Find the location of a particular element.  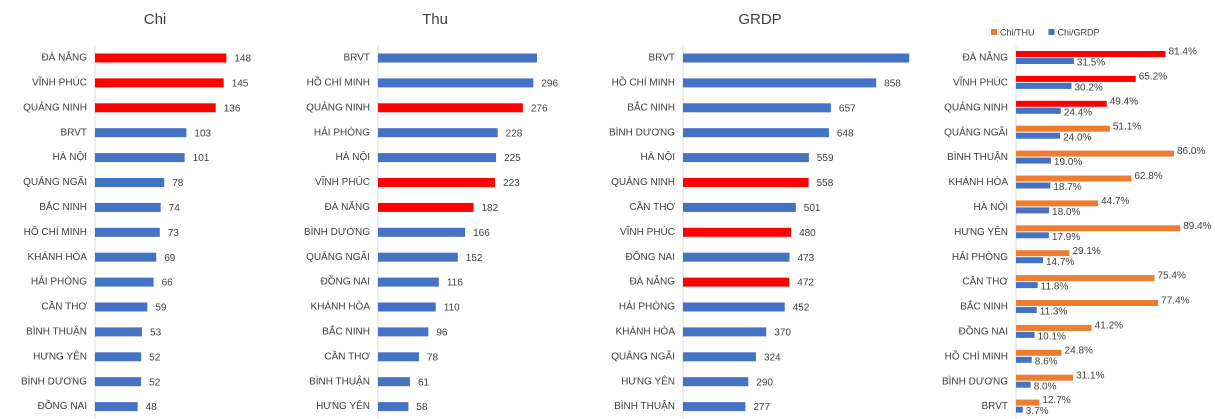

value-label: 51.1% is located at coordinates (1127, 126).